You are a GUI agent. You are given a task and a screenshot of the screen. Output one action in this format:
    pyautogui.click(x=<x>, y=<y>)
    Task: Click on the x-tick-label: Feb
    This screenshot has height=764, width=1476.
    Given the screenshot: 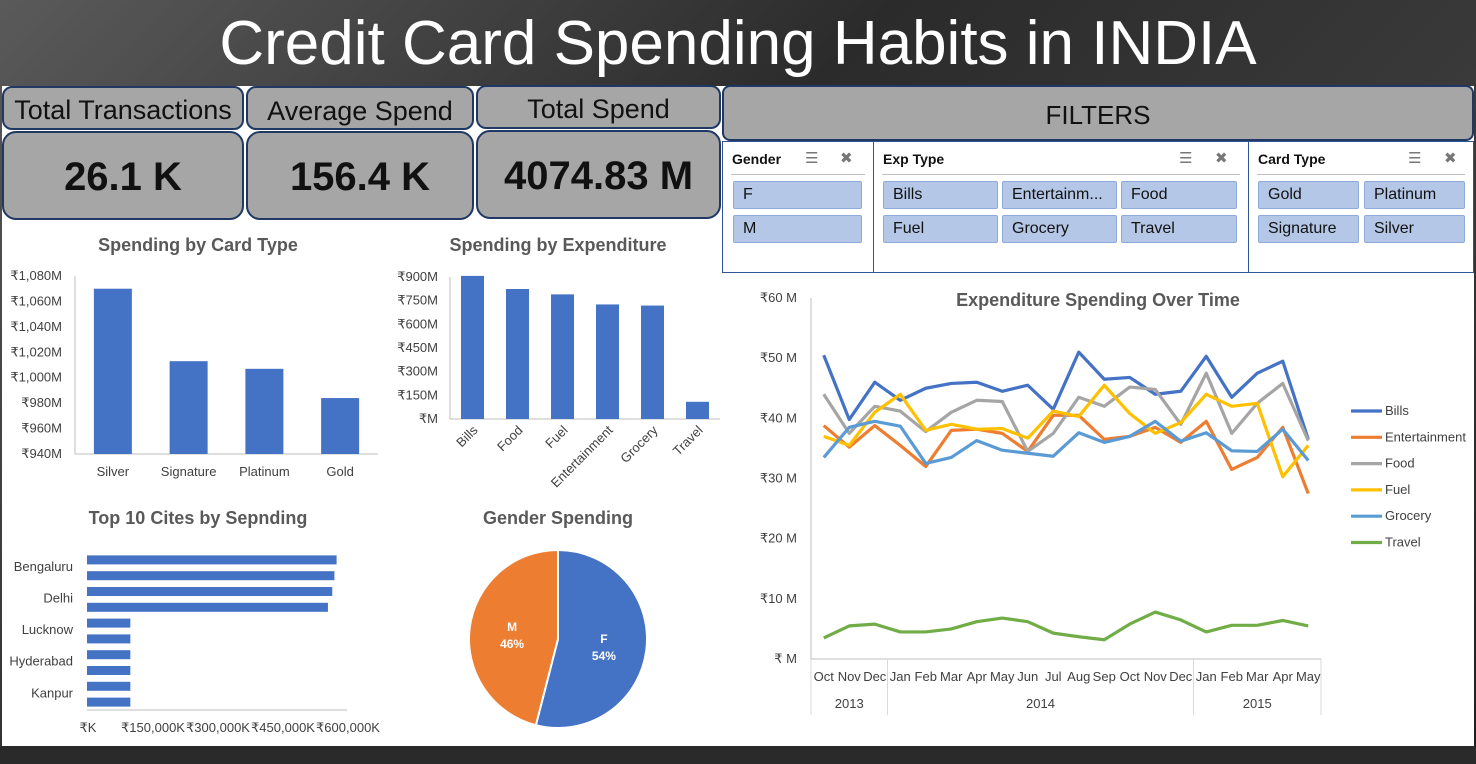 What is the action you would take?
    pyautogui.click(x=926, y=676)
    